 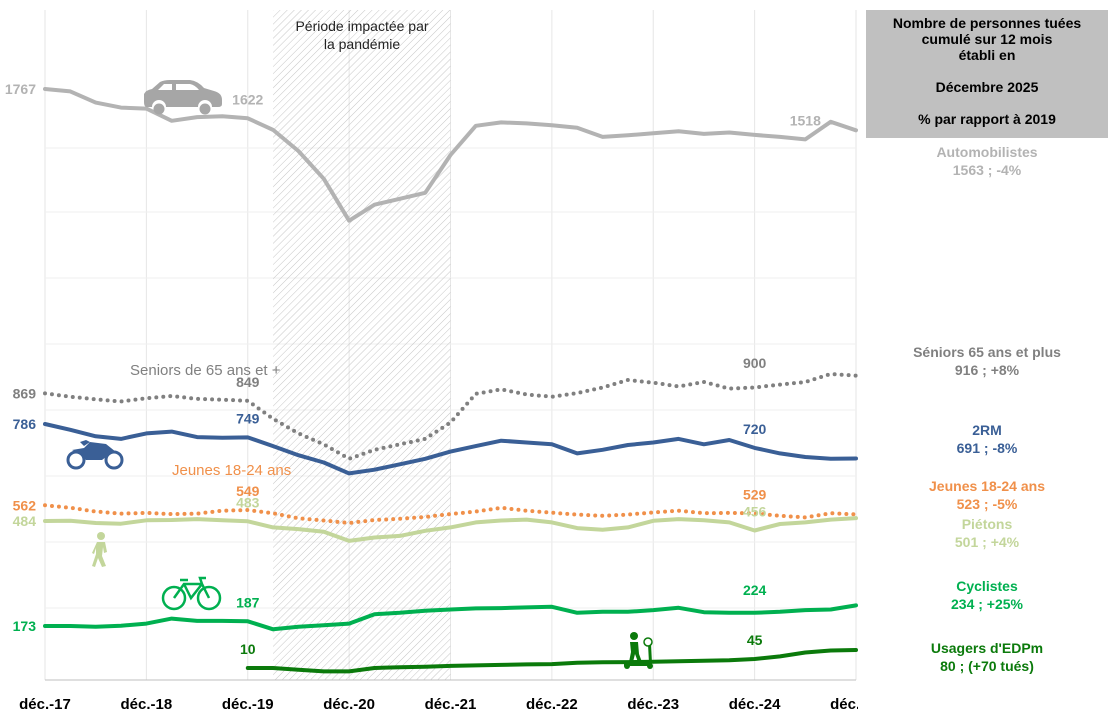 What do you see at coordinates (987, 448) in the screenshot?
I see `legend-detail: 691 ; -8%` at bounding box center [987, 448].